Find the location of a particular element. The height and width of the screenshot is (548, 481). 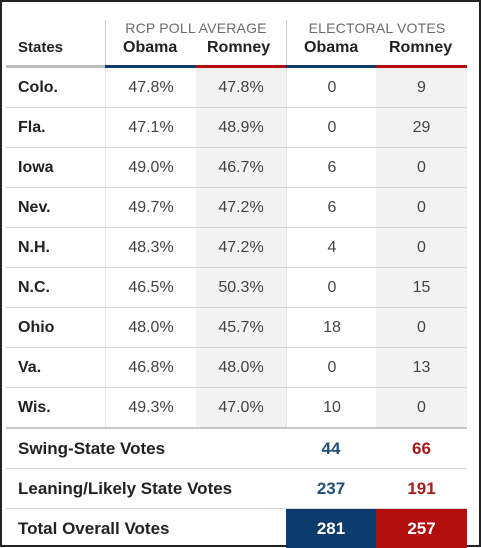

poll-obama-cell: 48.0% is located at coordinates (150, 327).